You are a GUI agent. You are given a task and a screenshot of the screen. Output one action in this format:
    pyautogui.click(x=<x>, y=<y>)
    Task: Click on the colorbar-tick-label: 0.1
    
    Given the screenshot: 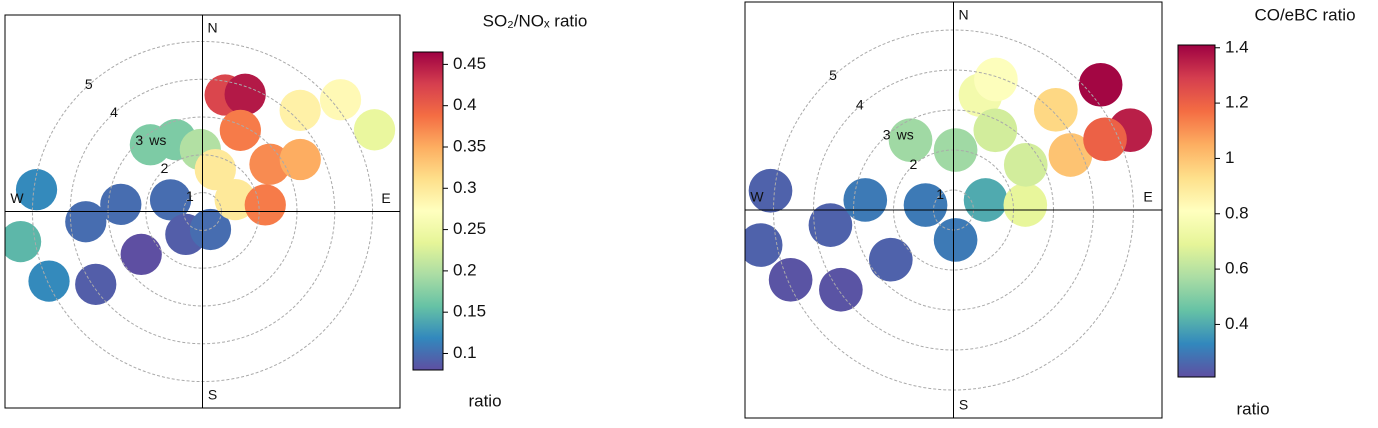 What is the action you would take?
    pyautogui.click(x=465, y=352)
    